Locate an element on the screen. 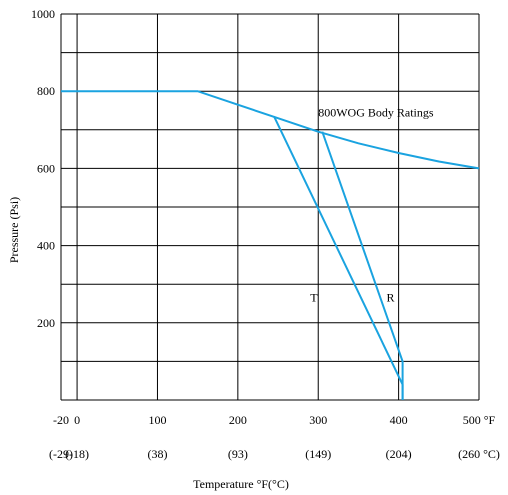  y-tick-label: 1000 is located at coordinates (43, 14).